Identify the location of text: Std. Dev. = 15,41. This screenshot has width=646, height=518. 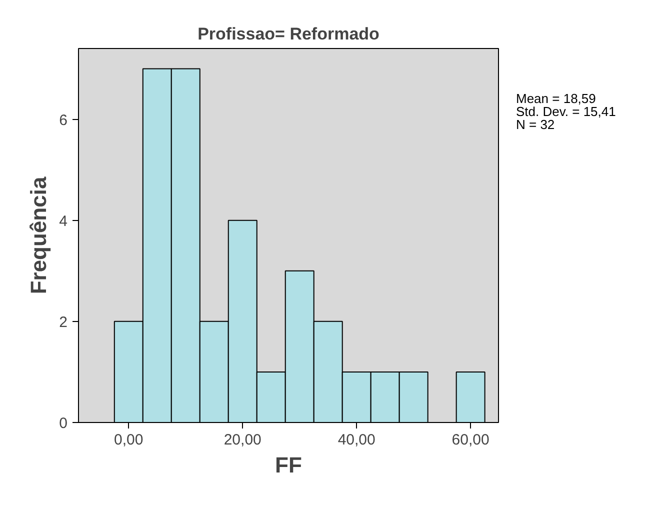
(566, 111).